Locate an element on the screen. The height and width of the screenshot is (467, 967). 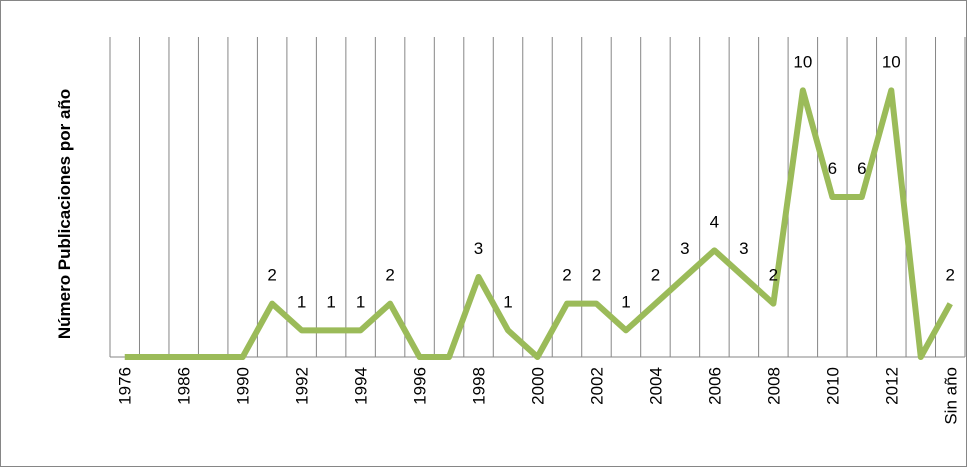
x-tick-label: 2010 is located at coordinates (832, 386).